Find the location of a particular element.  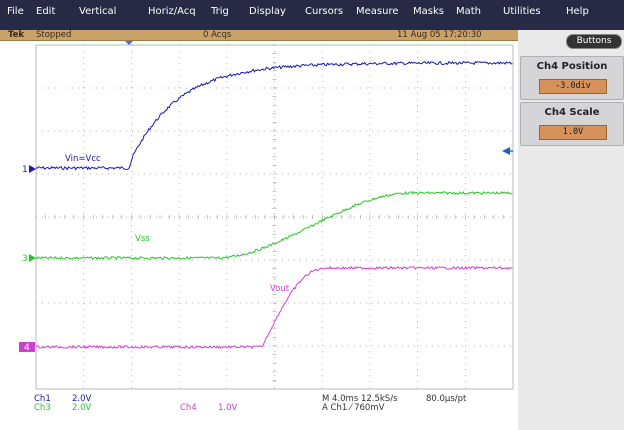

date-time: 11 Aug 05 17:20:30 is located at coordinates (439, 35).